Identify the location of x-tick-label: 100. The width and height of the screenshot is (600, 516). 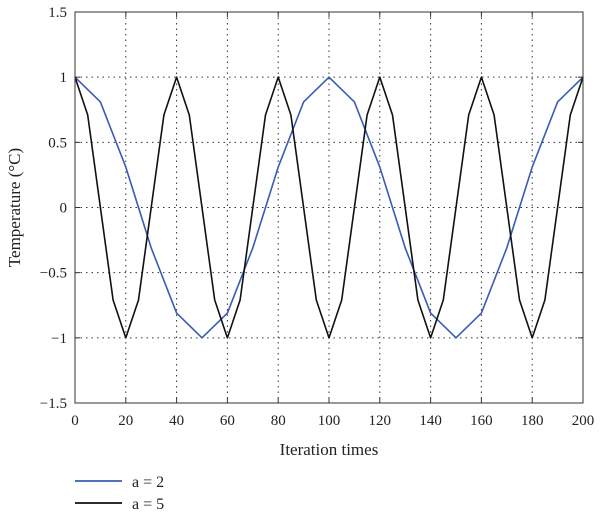
(329, 421).